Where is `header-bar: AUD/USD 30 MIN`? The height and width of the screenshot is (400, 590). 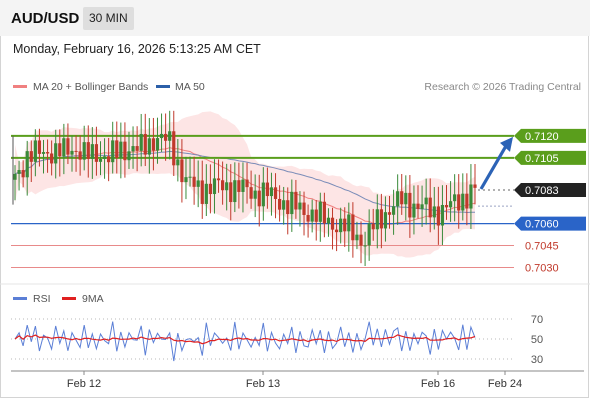 header-bar: AUD/USD 30 MIN is located at coordinates (295, 18).